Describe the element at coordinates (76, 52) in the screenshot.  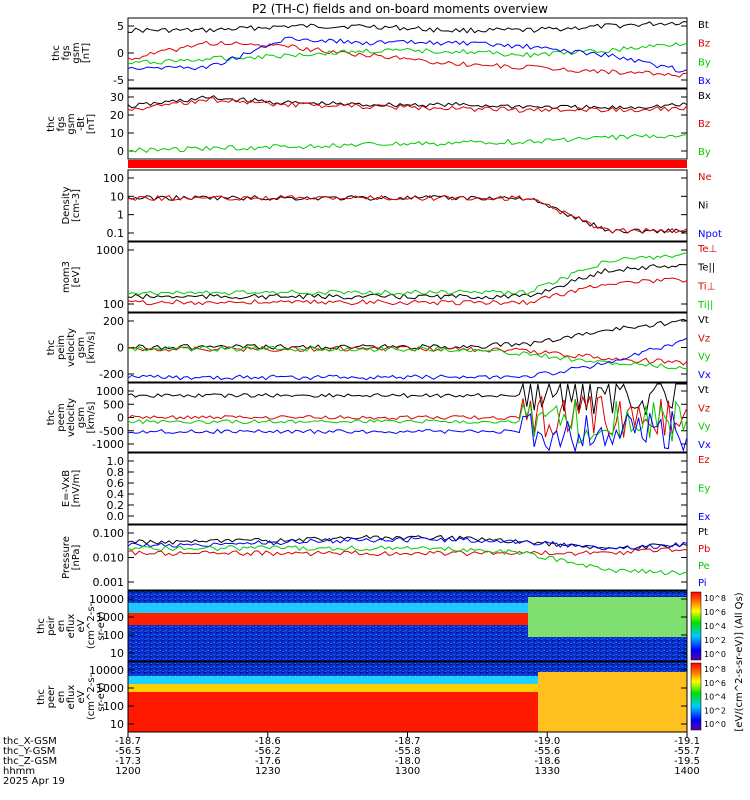
I see `fgs-ylabel-line: gsm` at that location.